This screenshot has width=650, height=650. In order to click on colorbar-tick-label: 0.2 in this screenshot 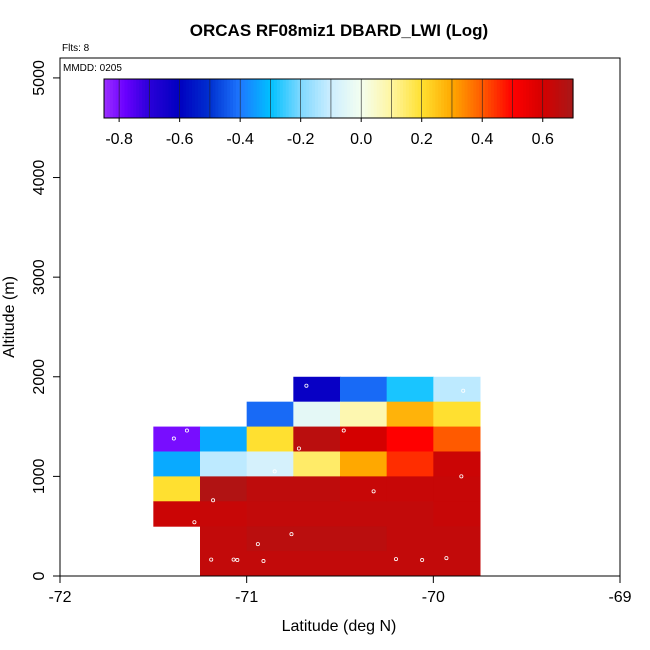, I will do `click(422, 139)`.